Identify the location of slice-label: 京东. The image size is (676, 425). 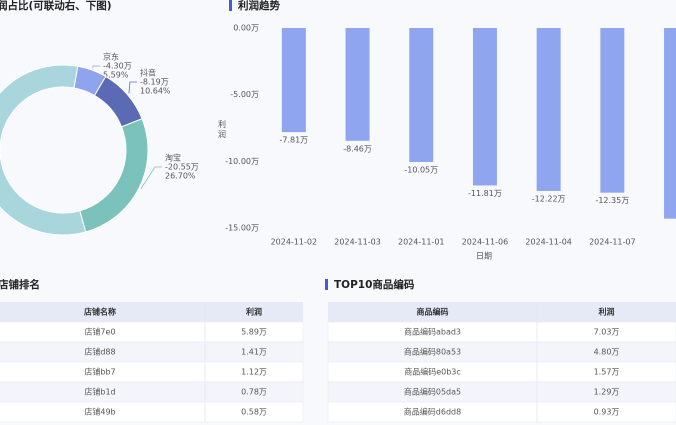
(111, 57).